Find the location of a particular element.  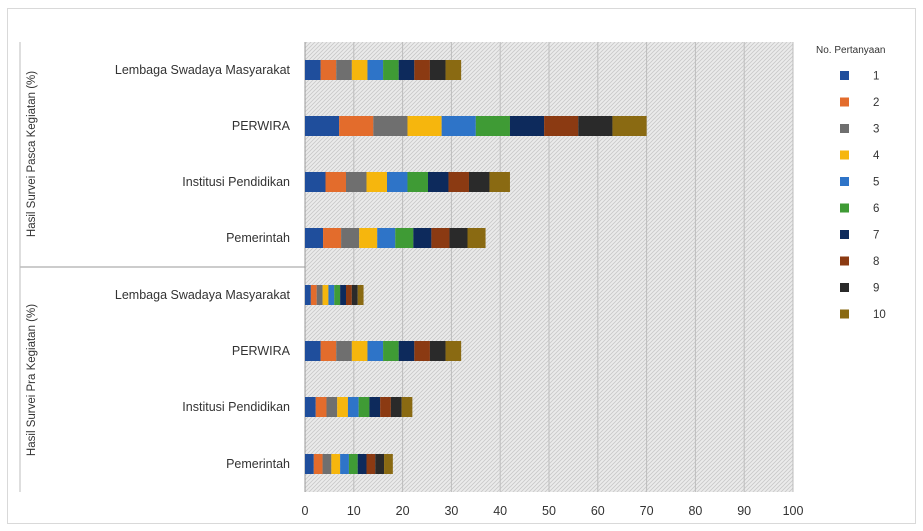

legend: No. Pertanyaan 1 2 3 4 5 6 7 8 9 10 is located at coordinates (851, 183).